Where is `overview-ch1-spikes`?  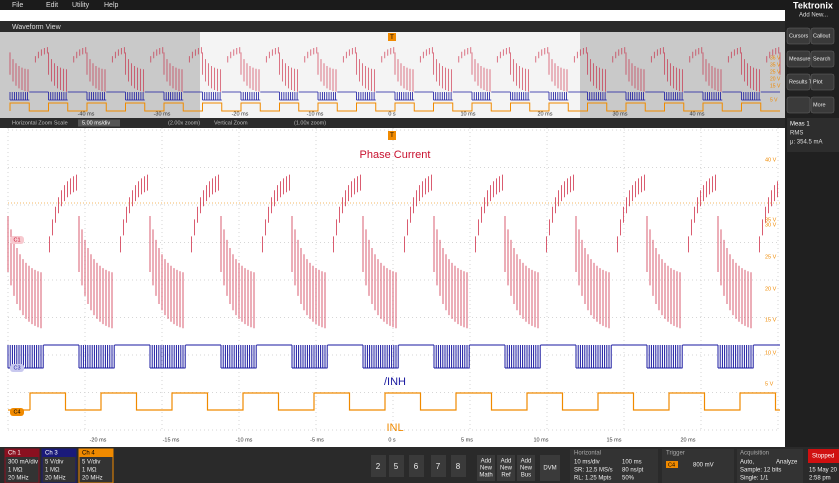 overview-ch1-spikes is located at coordinates (395, 69).